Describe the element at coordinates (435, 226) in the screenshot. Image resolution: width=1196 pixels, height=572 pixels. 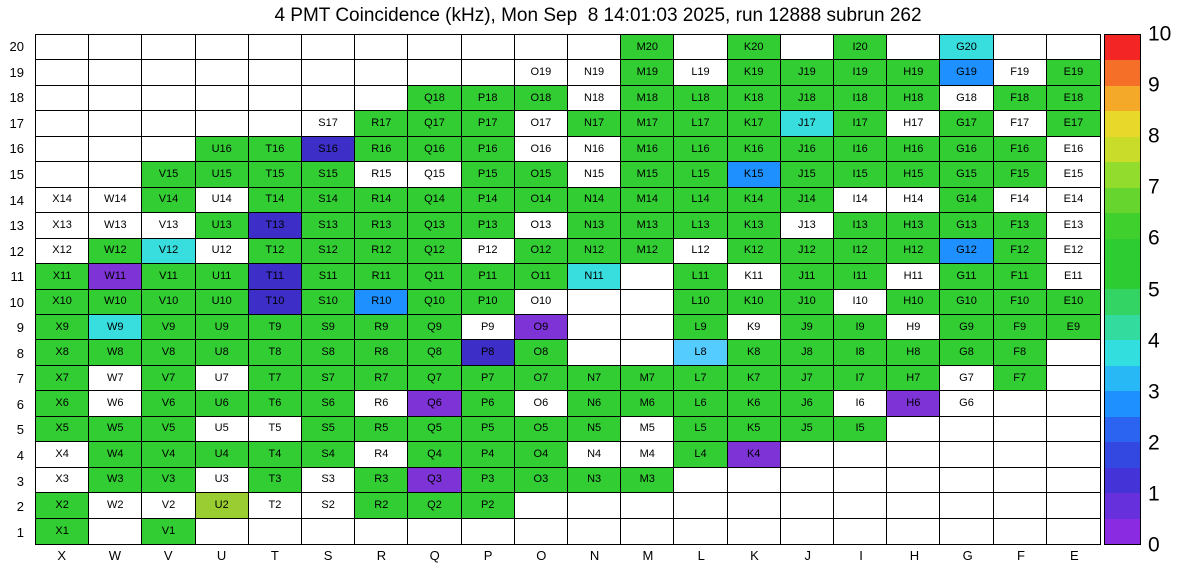
I see `cell-Q13: Q13` at that location.